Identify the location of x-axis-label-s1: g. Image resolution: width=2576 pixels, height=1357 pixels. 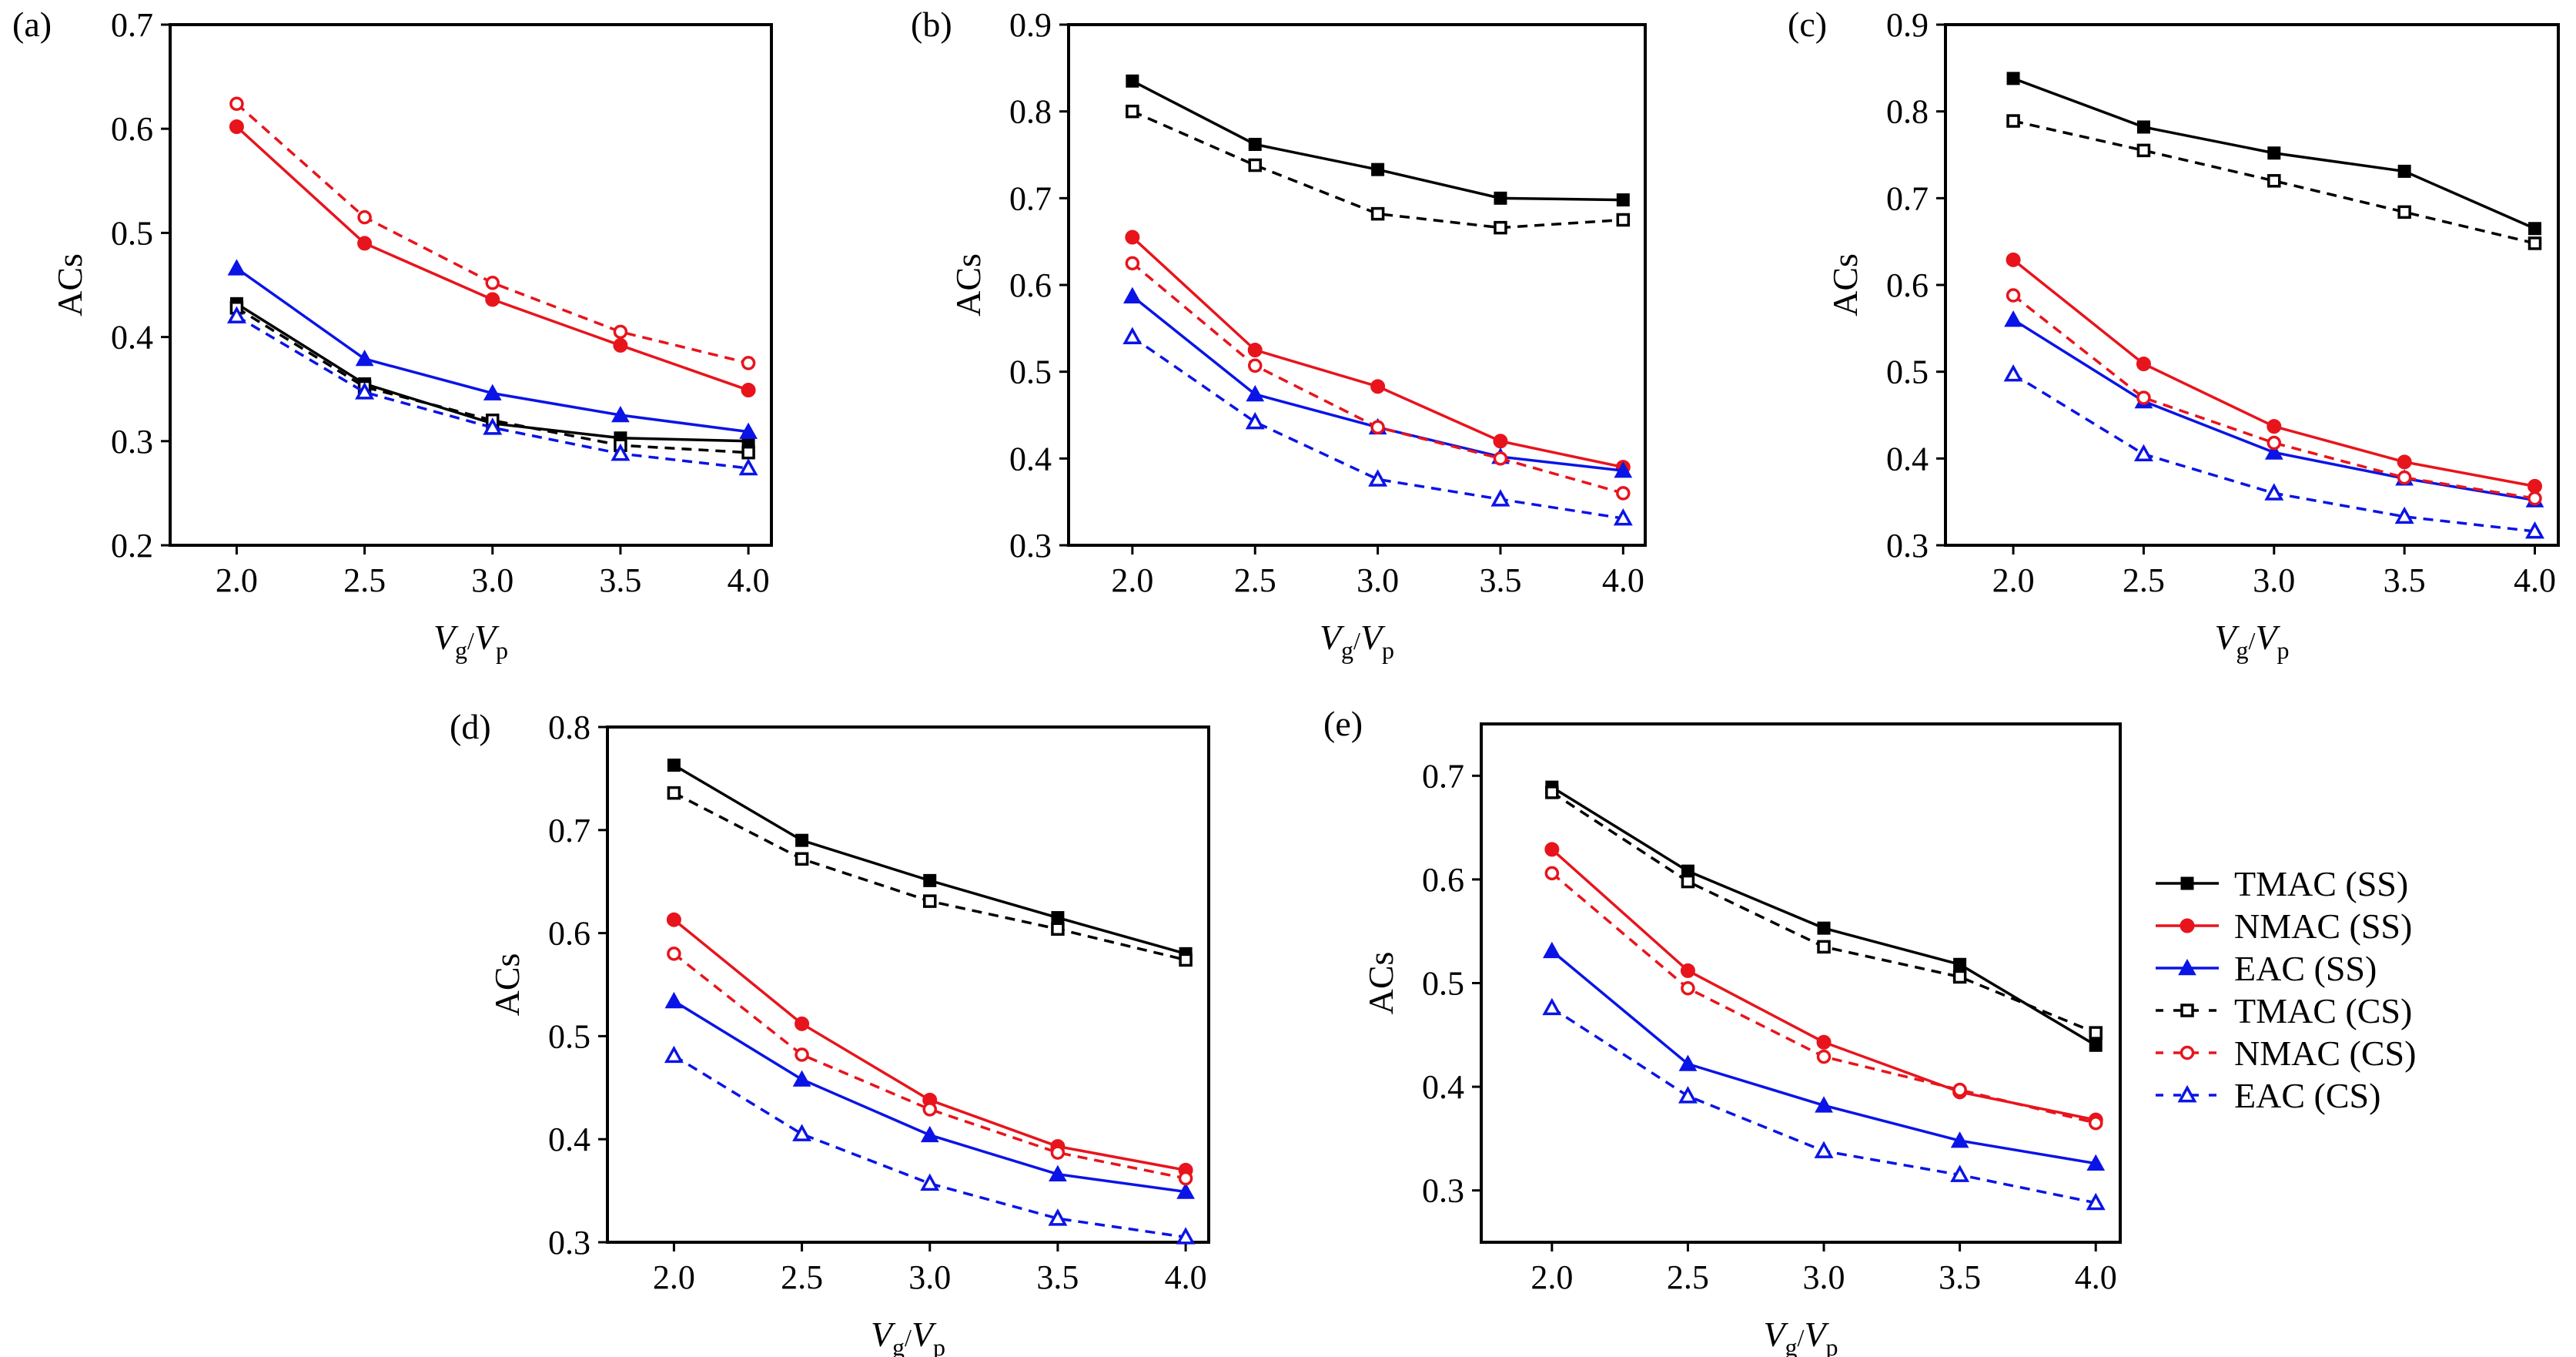
(1792, 1345).